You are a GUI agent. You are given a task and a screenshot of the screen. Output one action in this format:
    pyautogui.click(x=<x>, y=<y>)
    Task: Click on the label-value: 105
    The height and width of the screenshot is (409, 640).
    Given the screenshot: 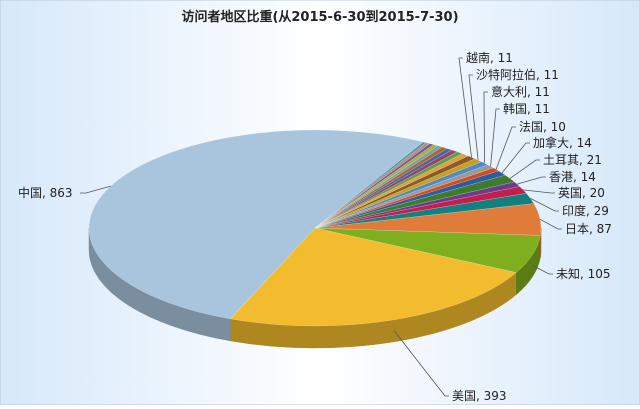 What is the action you would take?
    pyautogui.click(x=599, y=274)
    